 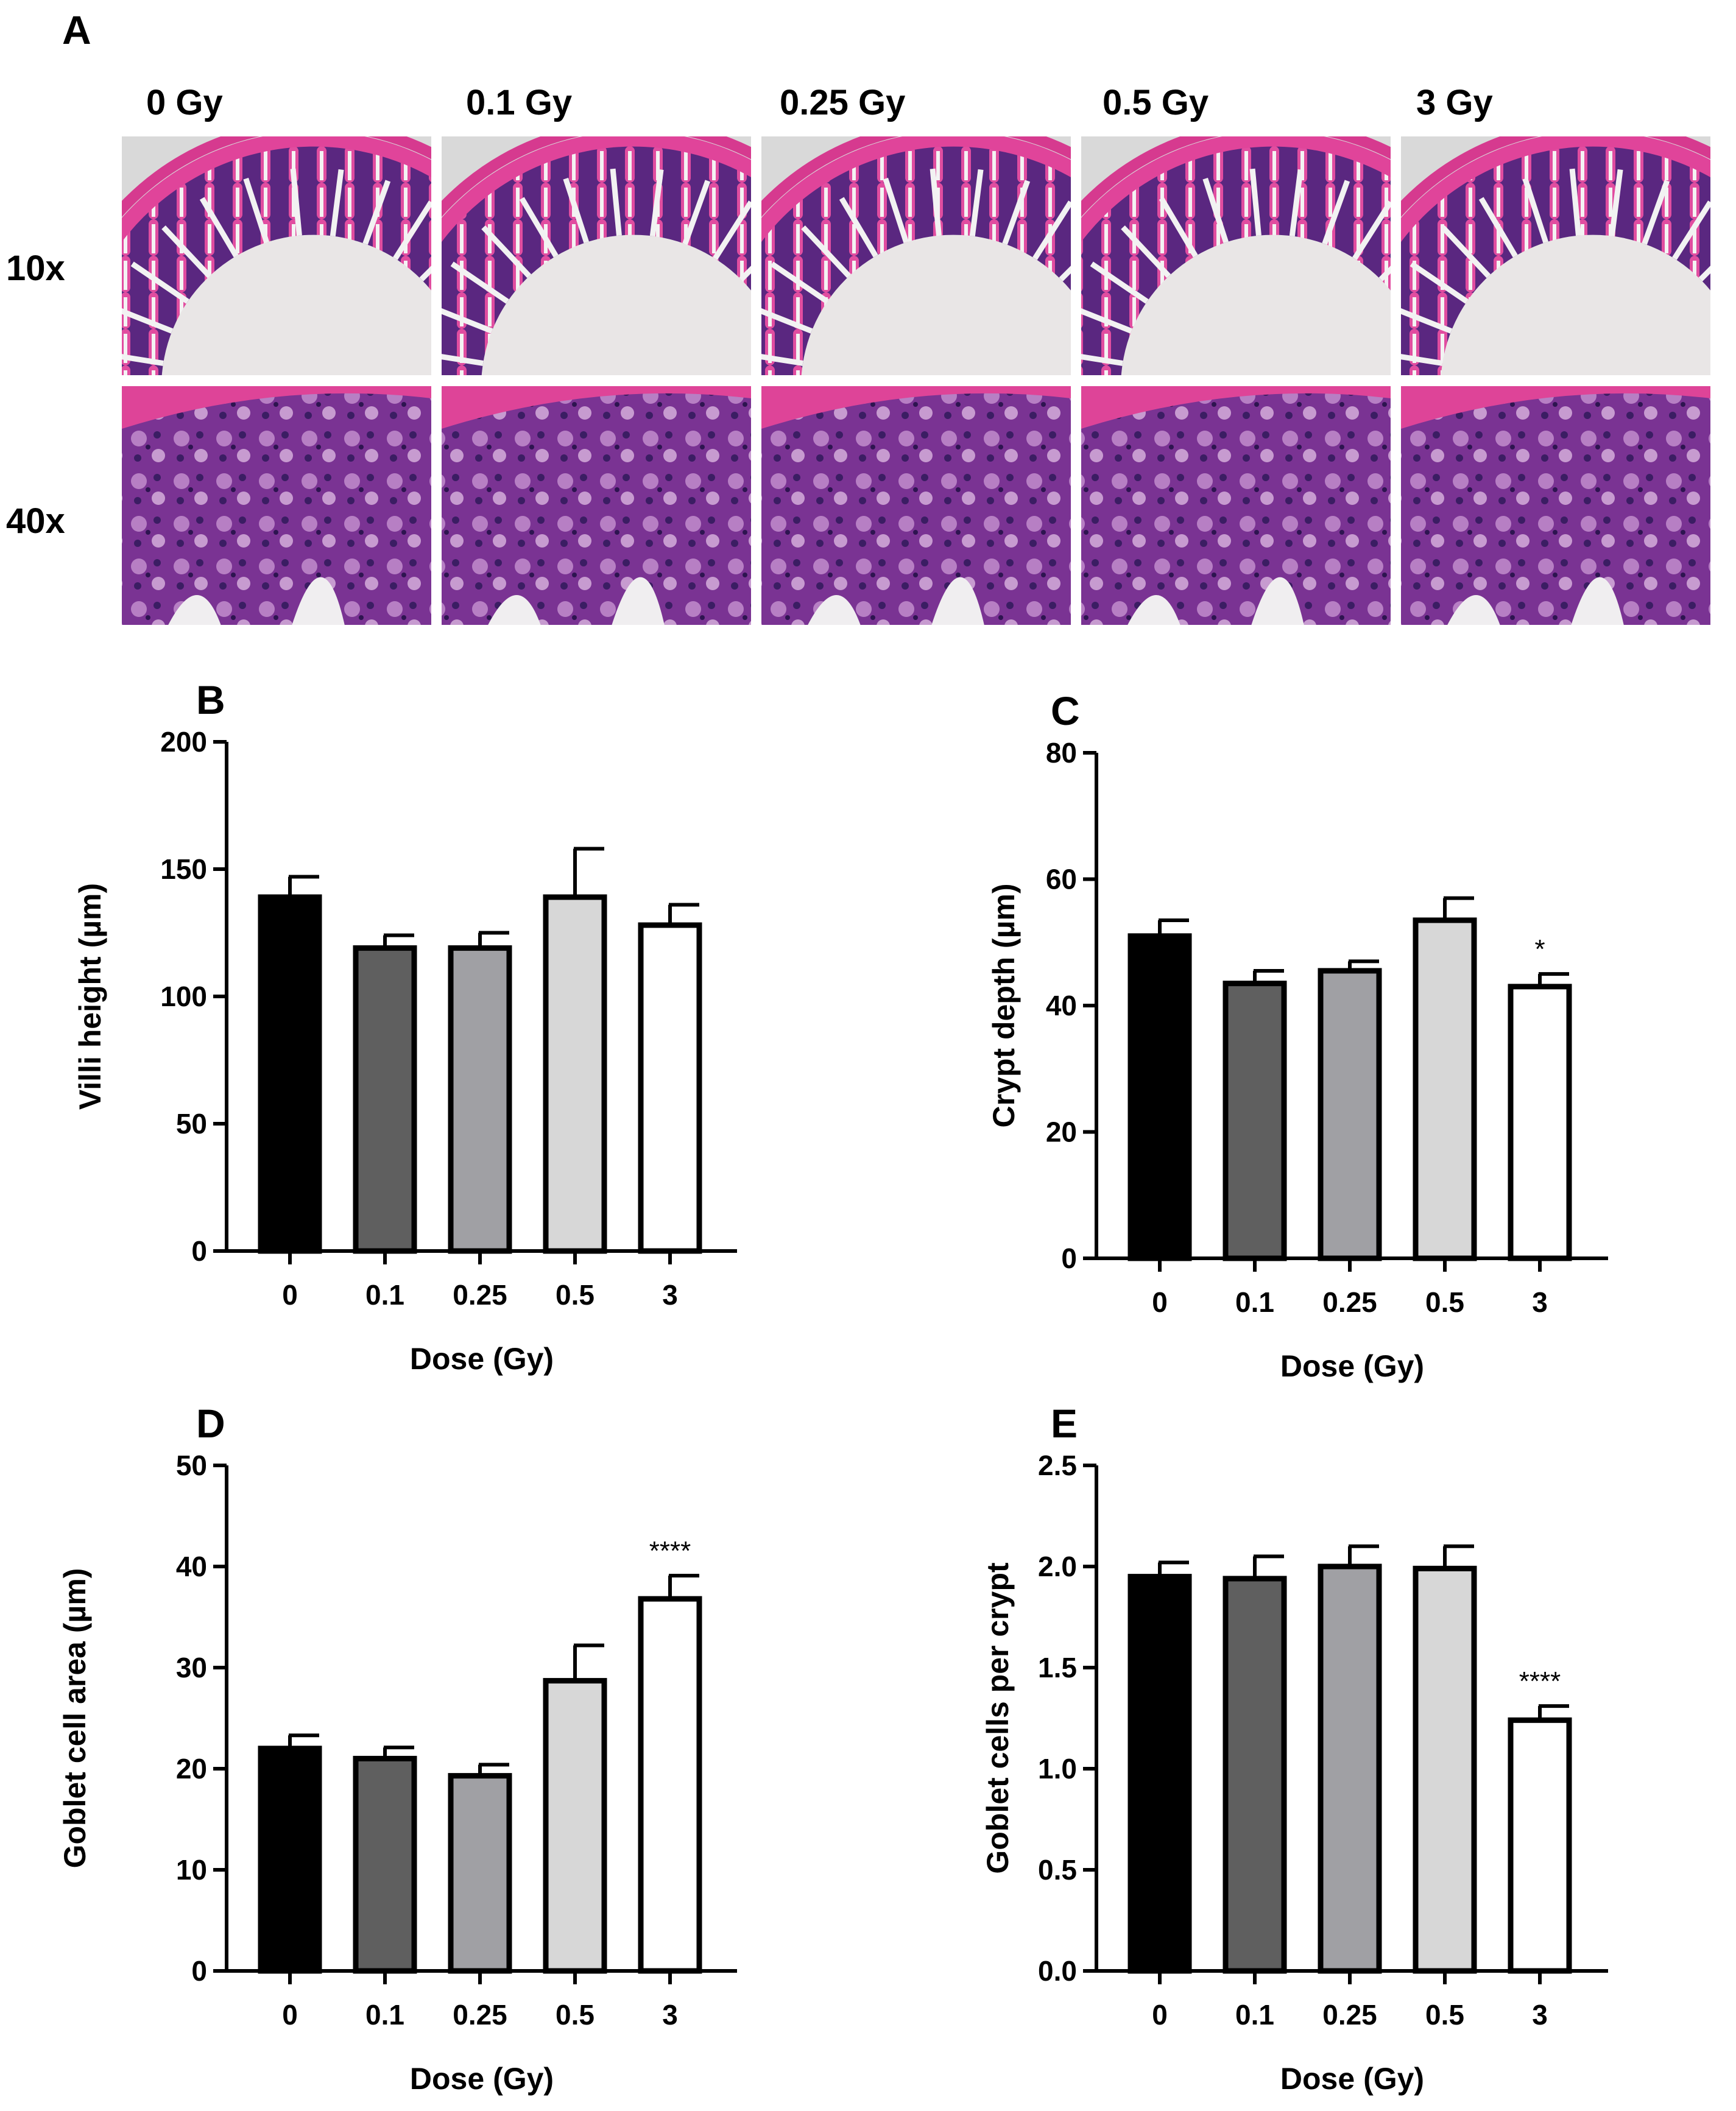 I want to click on panel-c-label: C, so click(x=1065, y=710).